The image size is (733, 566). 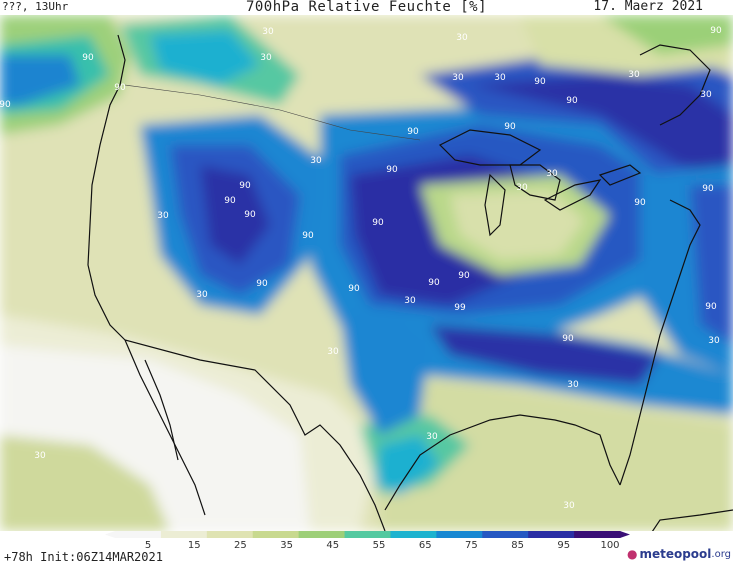 I want to click on logo-tld: .org, so click(x=721, y=554).